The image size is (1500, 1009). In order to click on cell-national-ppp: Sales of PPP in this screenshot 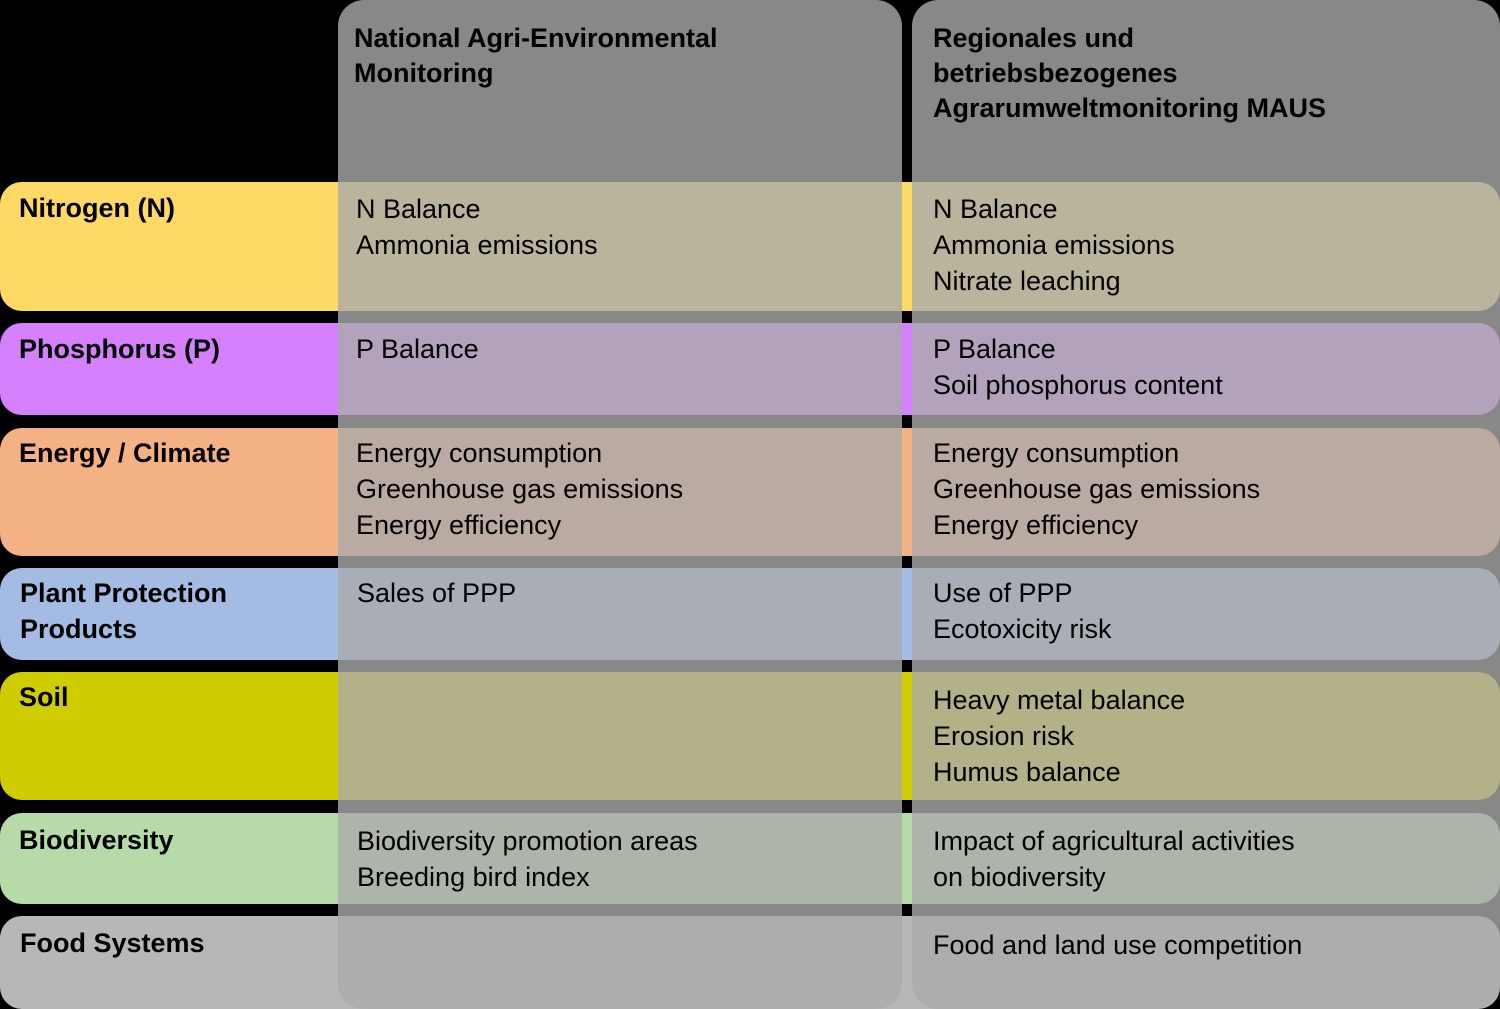, I will do `click(436, 593)`.